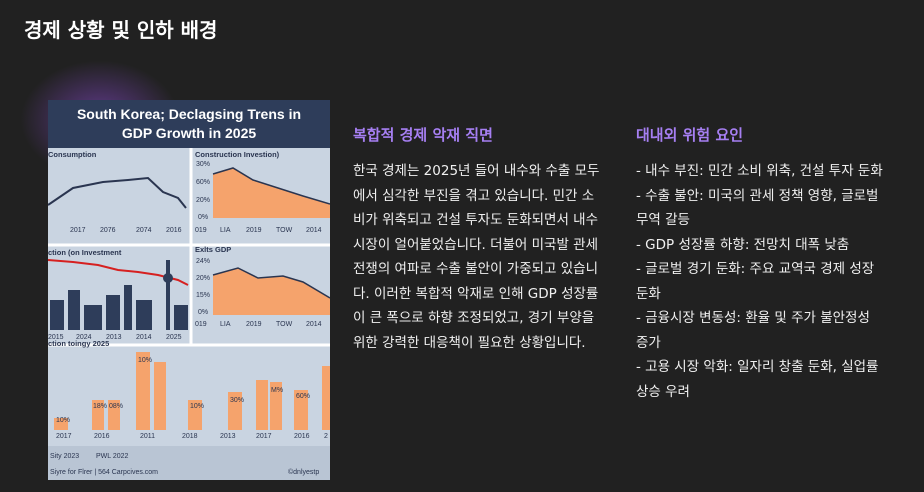  Describe the element at coordinates (56, 337) in the screenshot. I see `panel-label: 2015` at that location.